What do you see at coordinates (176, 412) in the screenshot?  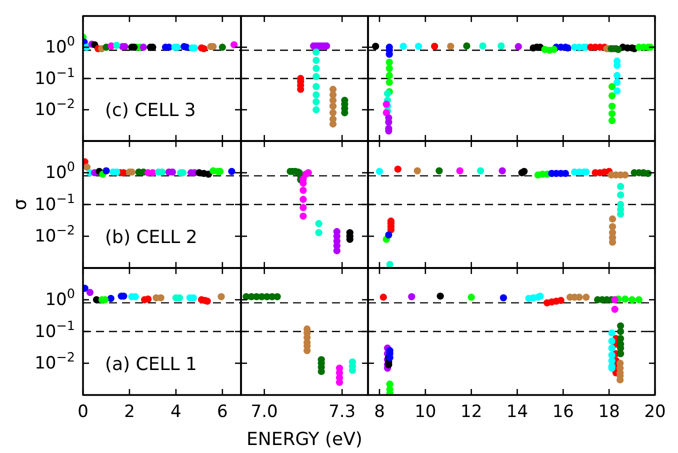 I see `x-tick-label: 4` at bounding box center [176, 412].